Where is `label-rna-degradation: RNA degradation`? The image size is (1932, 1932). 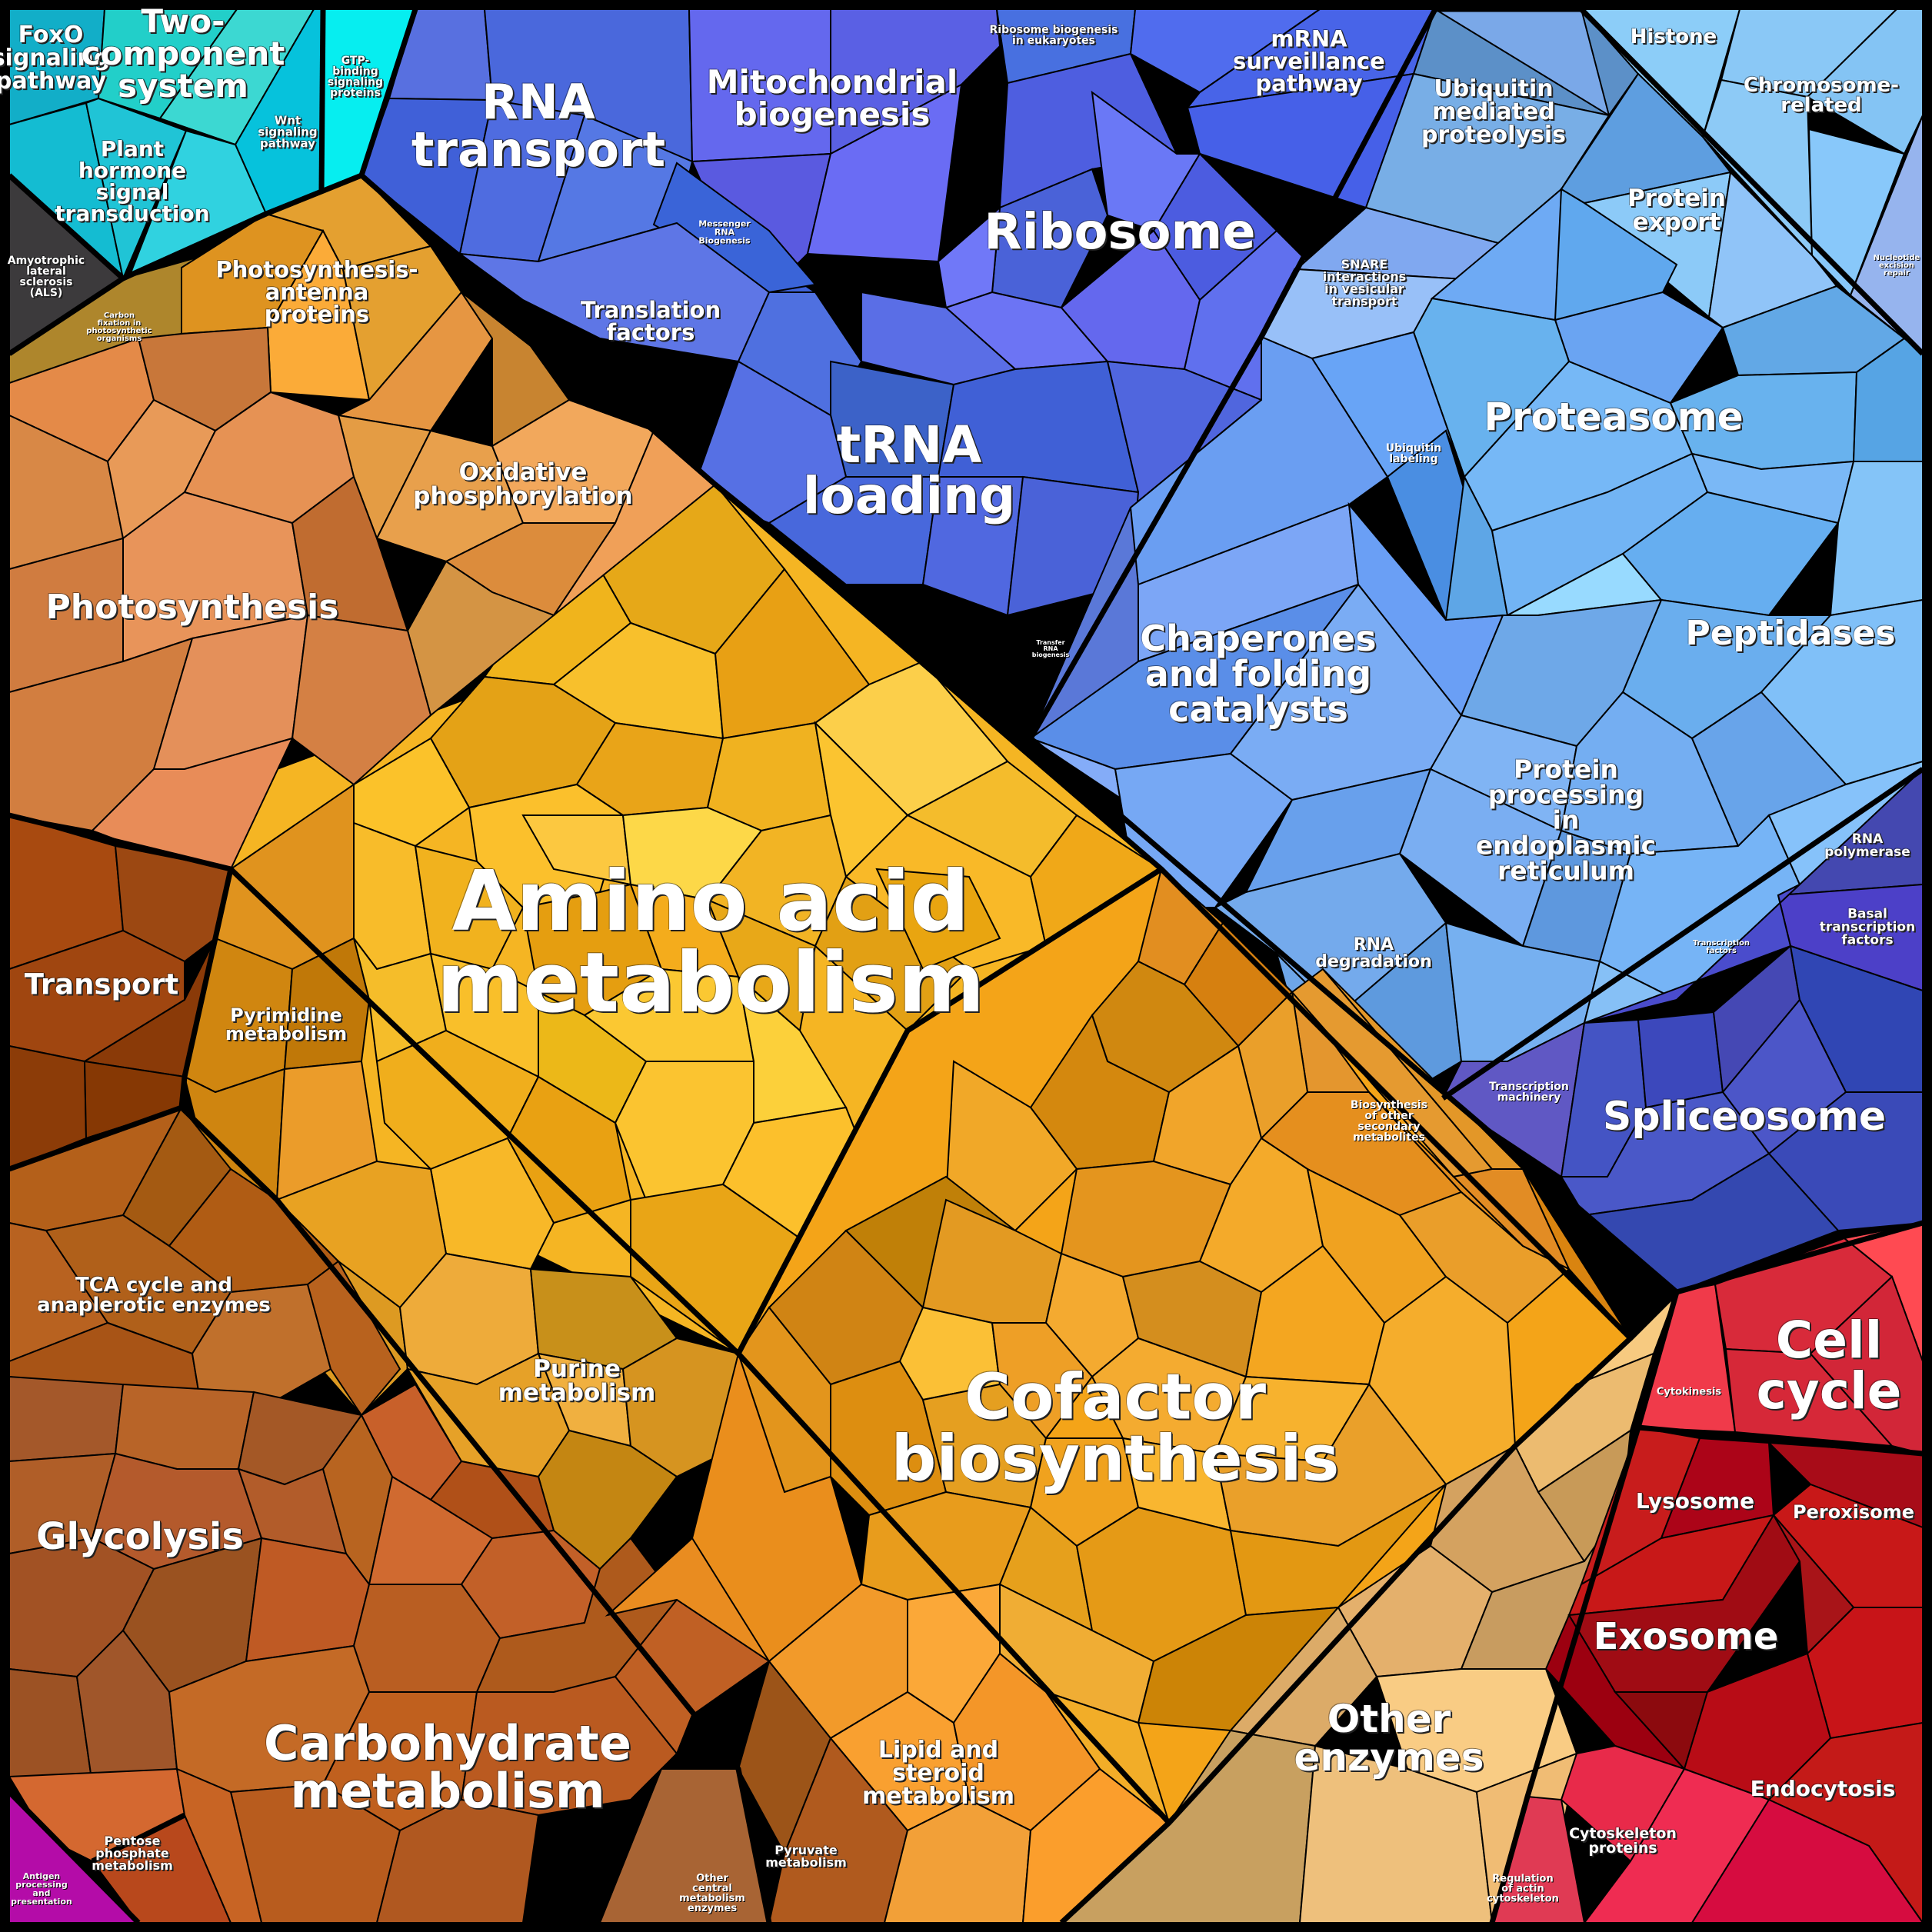 label-rna-degradation: RNA degradation is located at coordinates (1373, 953).